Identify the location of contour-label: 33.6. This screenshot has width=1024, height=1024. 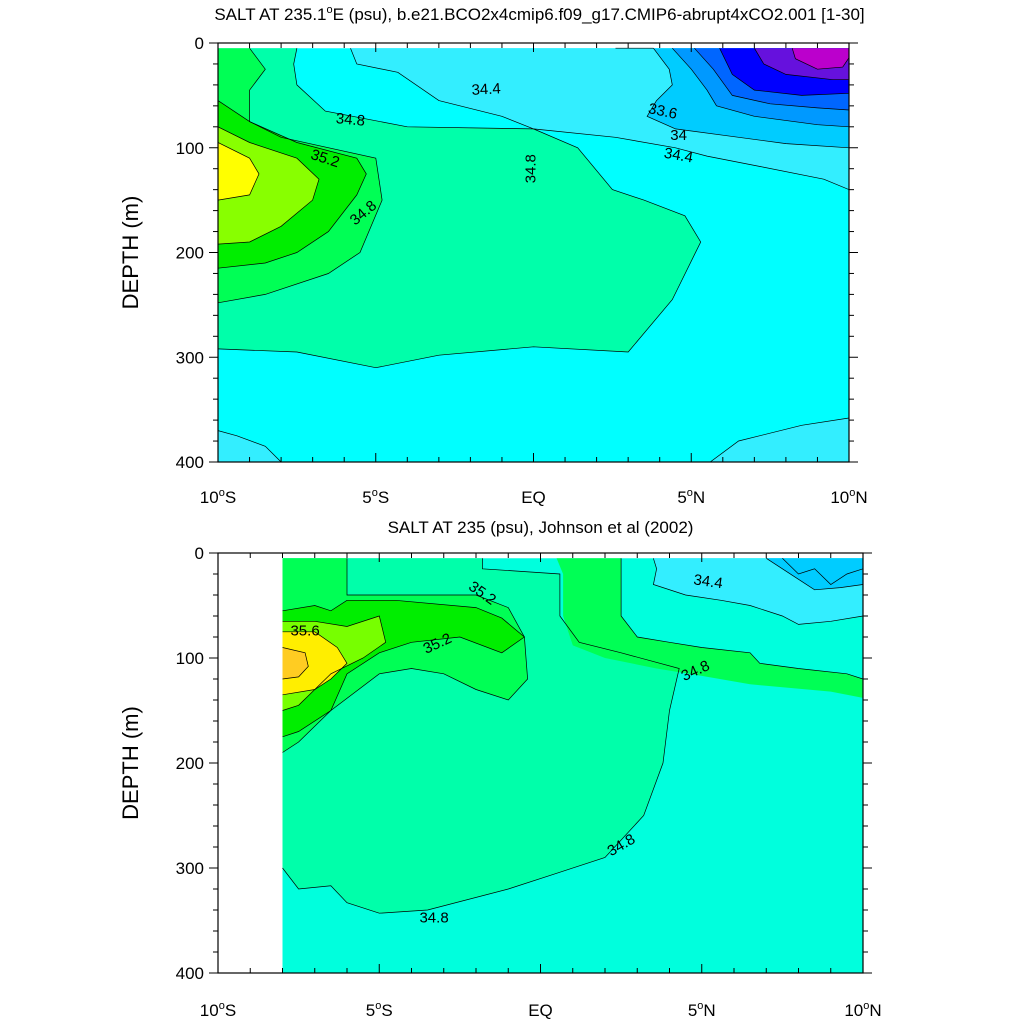
(663, 111).